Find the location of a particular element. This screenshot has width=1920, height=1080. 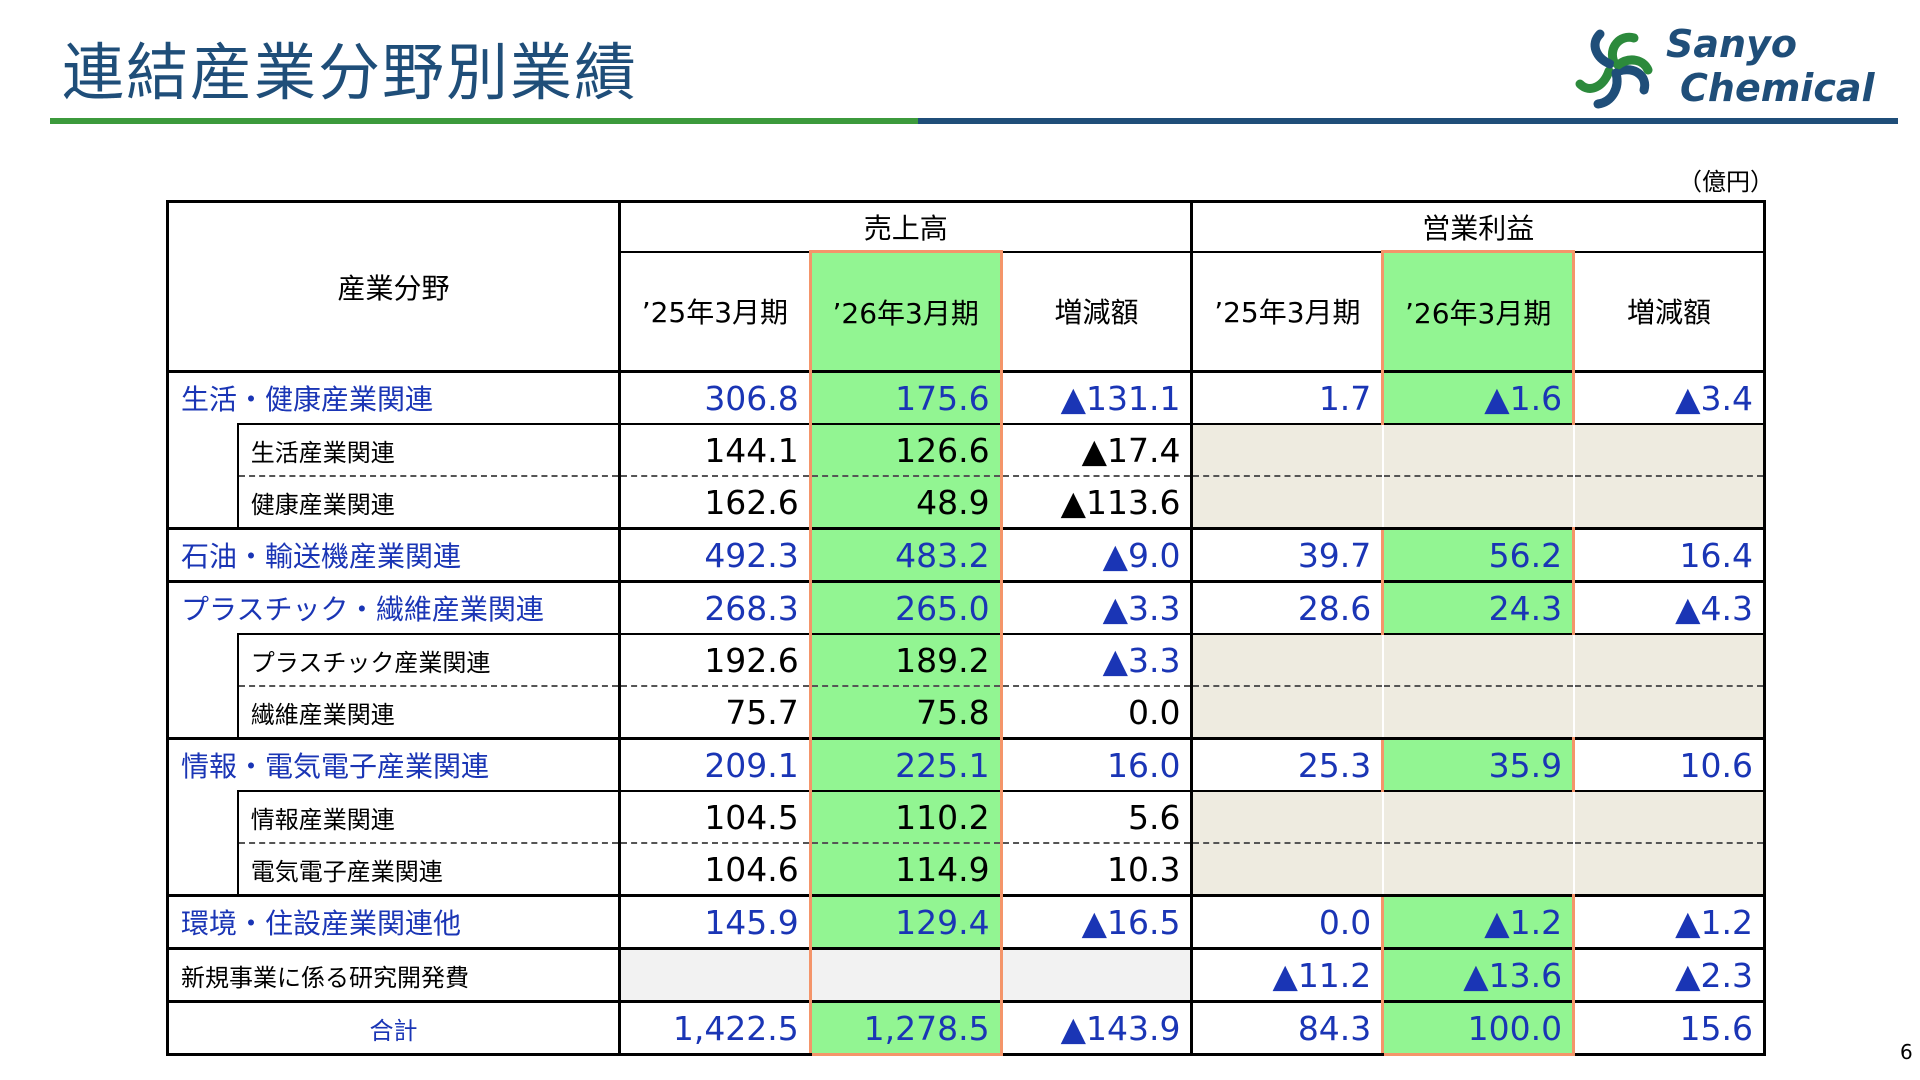

header-op-diff: 増減額 is located at coordinates (1669, 311).